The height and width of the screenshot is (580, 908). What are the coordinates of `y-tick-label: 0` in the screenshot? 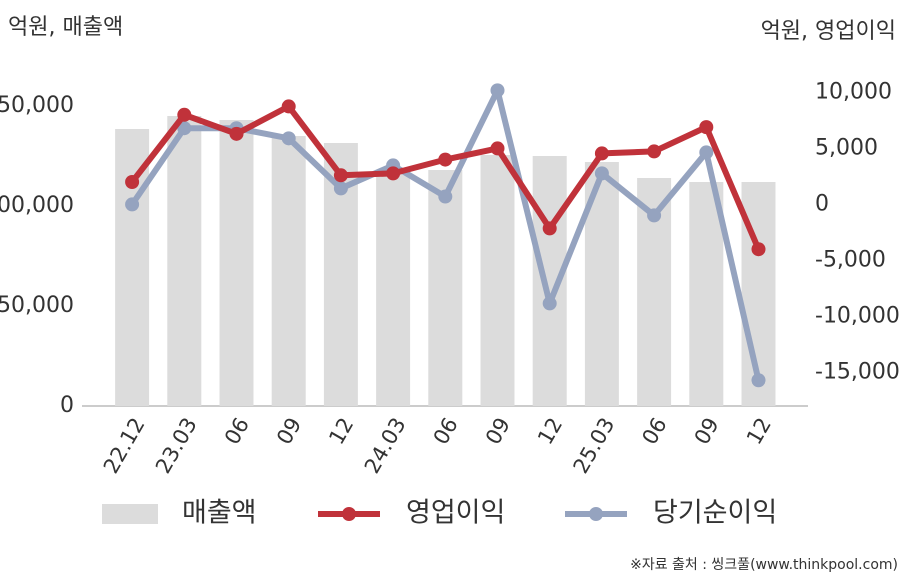 It's located at (67, 405).